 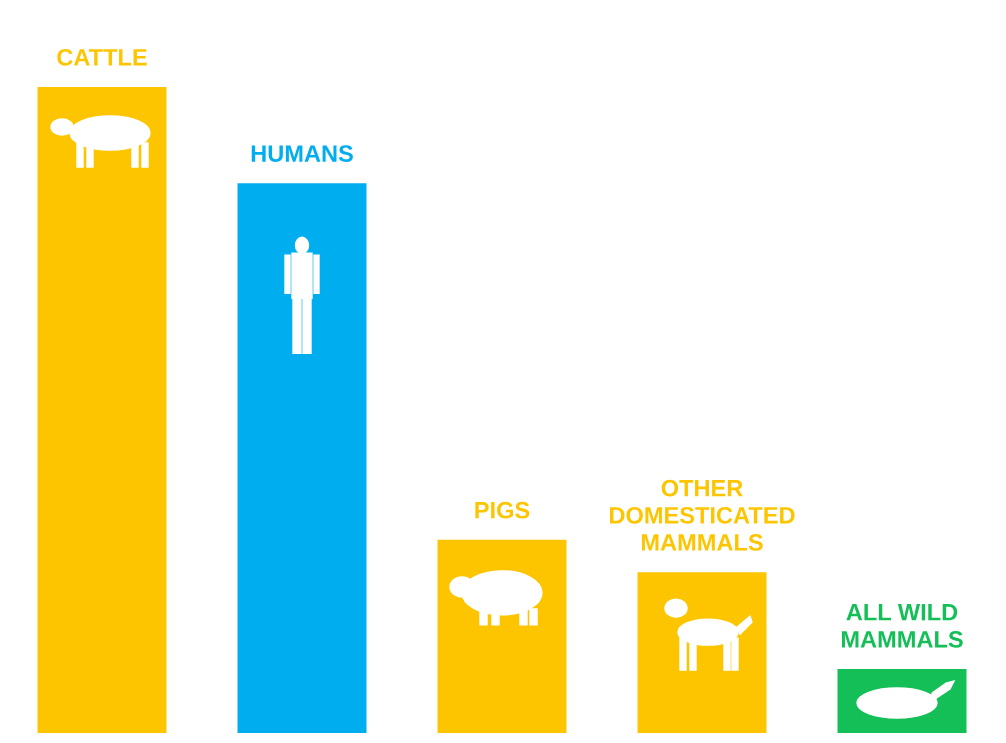 I want to click on x-tick-label: ALL WILD MAMMALS, so click(x=902, y=626).